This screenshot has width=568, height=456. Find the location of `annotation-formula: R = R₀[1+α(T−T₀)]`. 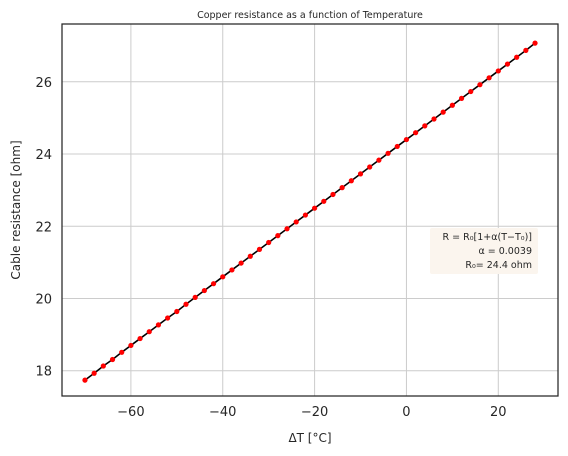

annotation-formula: R = R₀[1+α(T−T₀)] is located at coordinates (487, 237).